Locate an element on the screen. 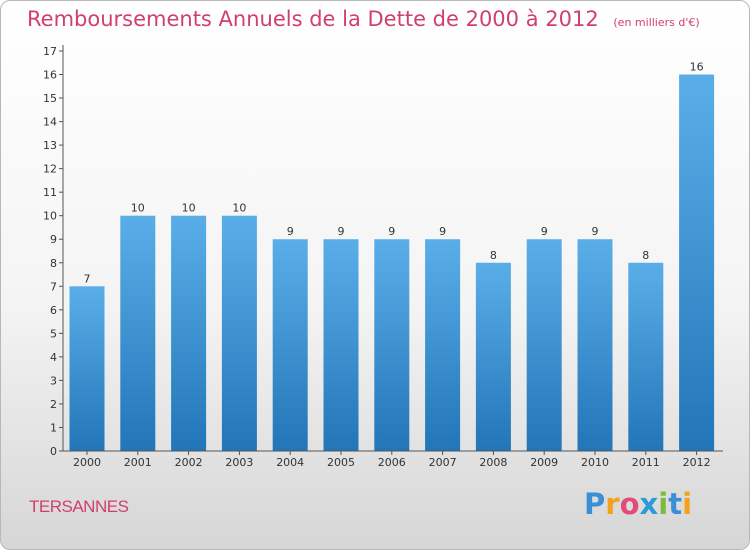 This screenshot has width=750, height=550. commune-name: TERSANNES is located at coordinates (79, 506).